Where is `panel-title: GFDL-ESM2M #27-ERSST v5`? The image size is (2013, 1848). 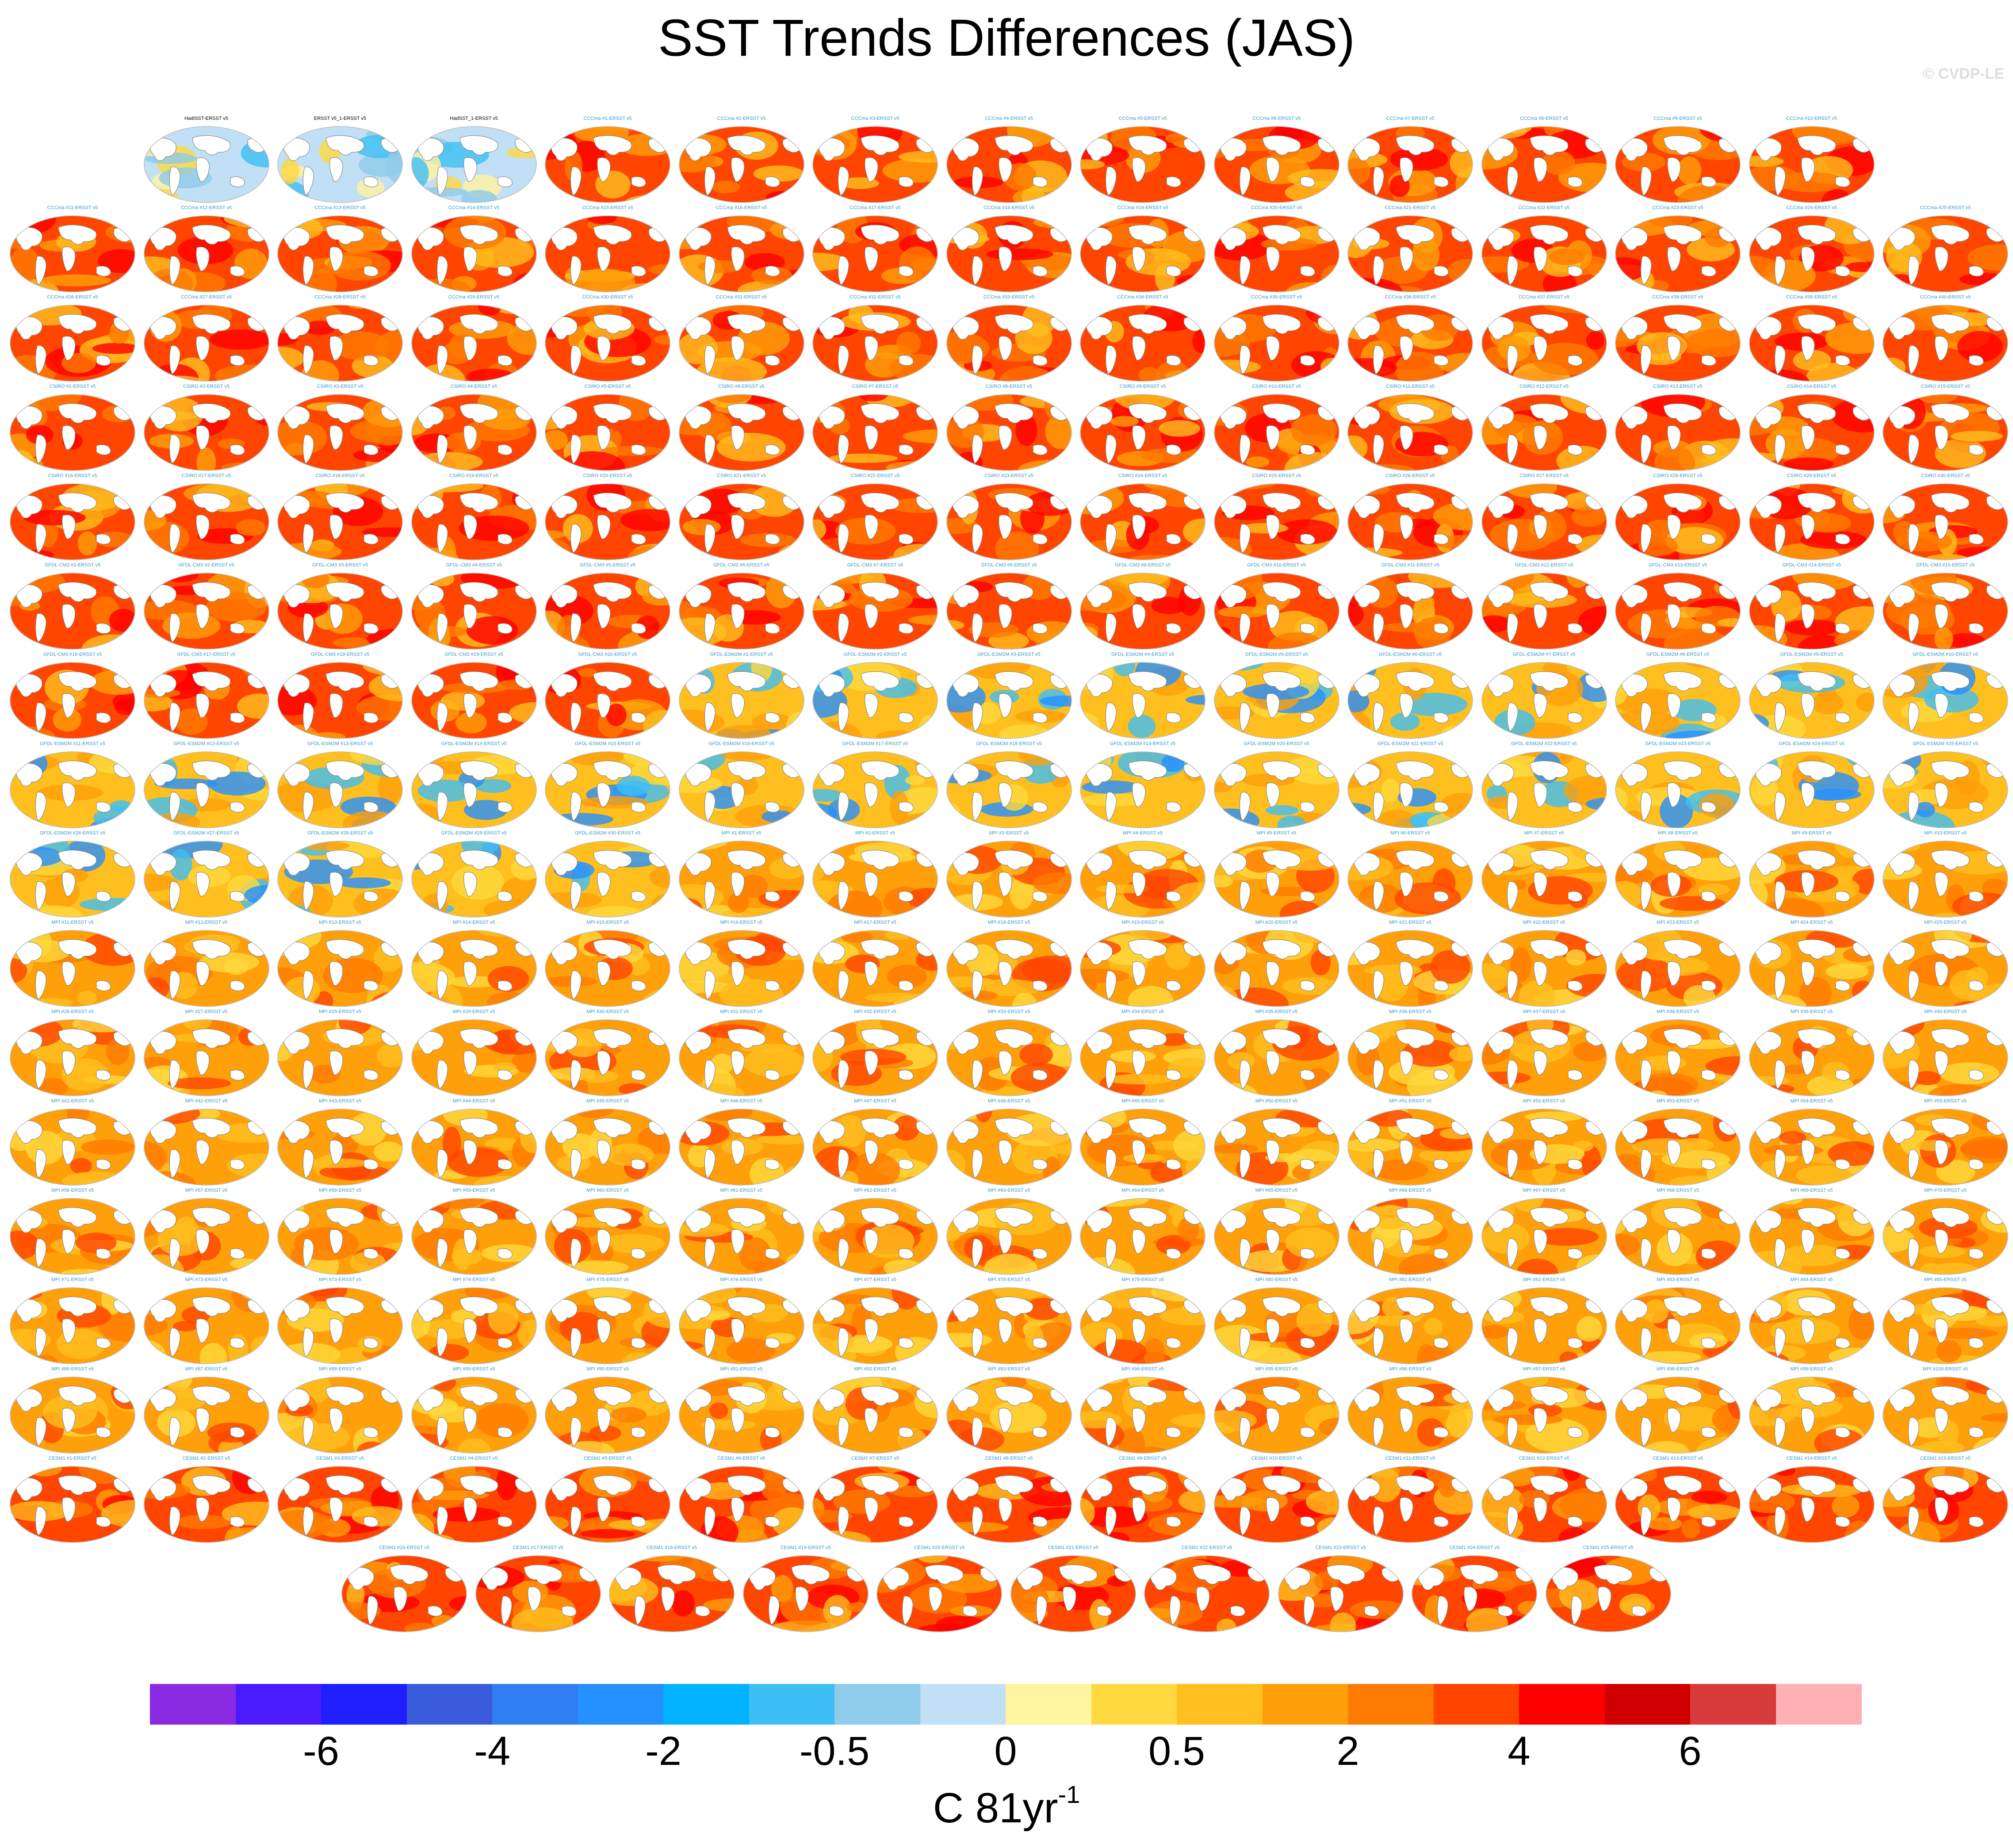 panel-title: GFDL-ESM2M #27-ERSST v5 is located at coordinates (206, 833).